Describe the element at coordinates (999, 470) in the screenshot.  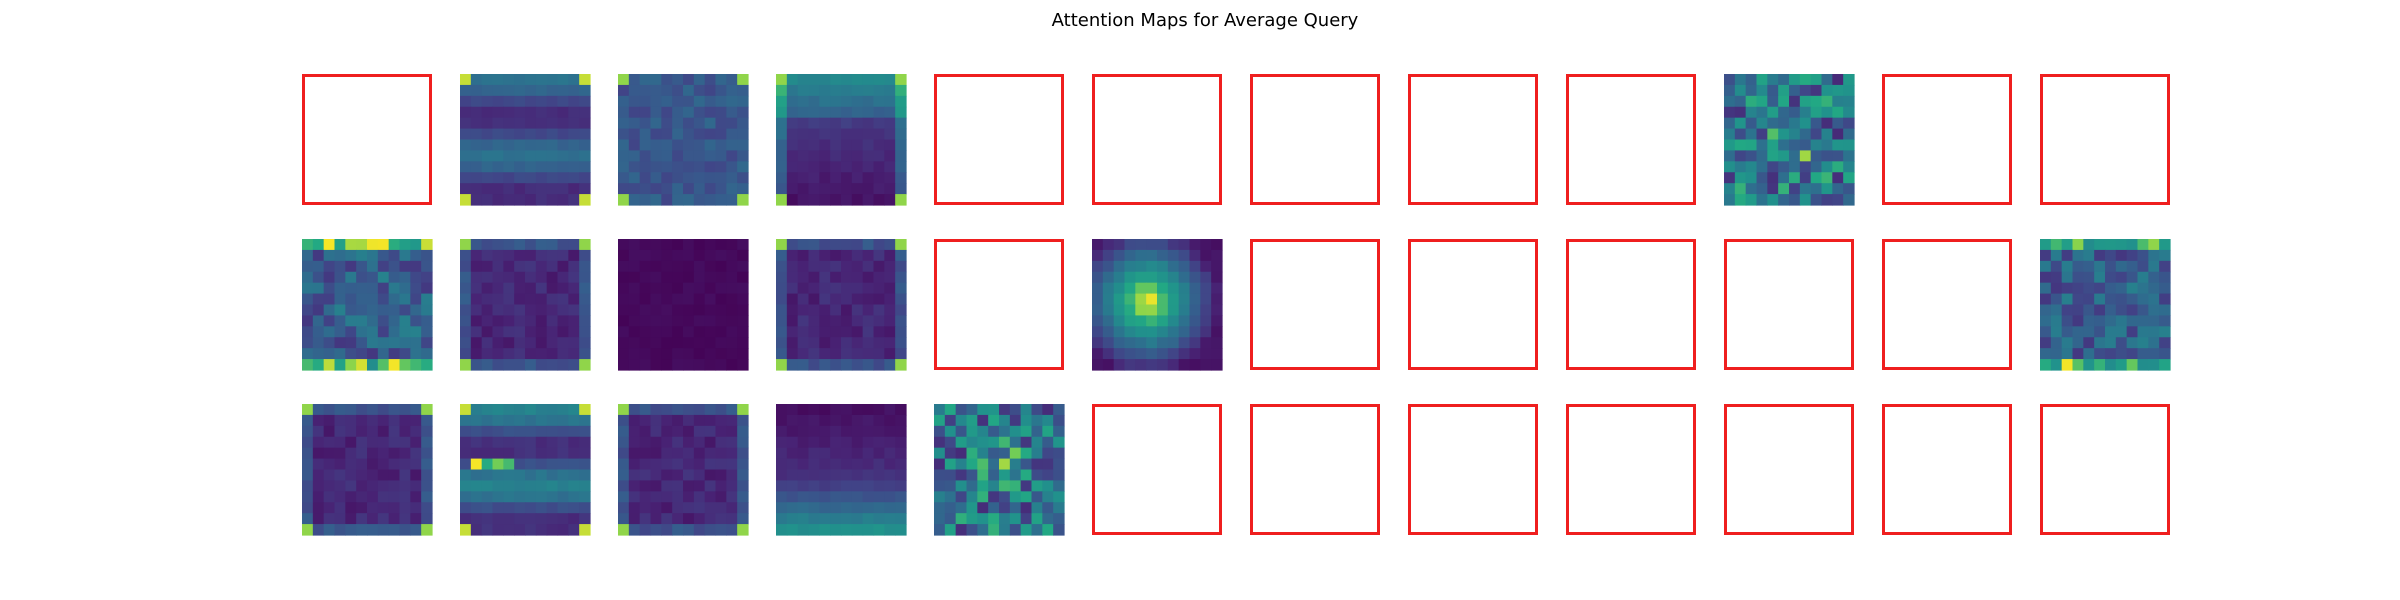
I see `panel-r3-c5` at that location.